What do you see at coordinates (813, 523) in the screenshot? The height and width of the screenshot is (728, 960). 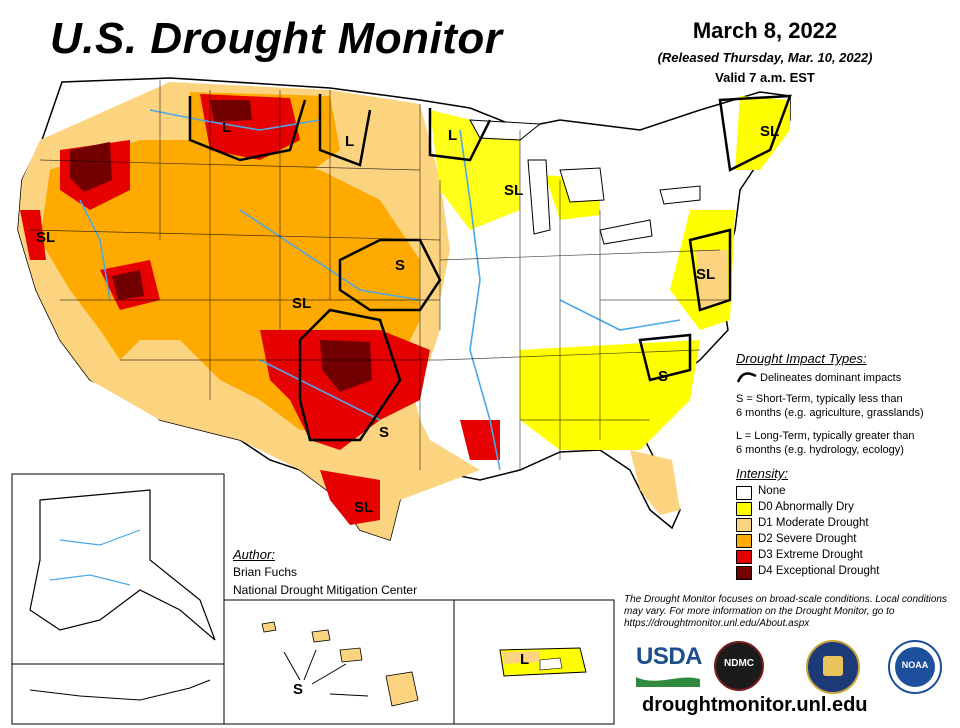 I see `legend-label: D1 Moderate Drought` at bounding box center [813, 523].